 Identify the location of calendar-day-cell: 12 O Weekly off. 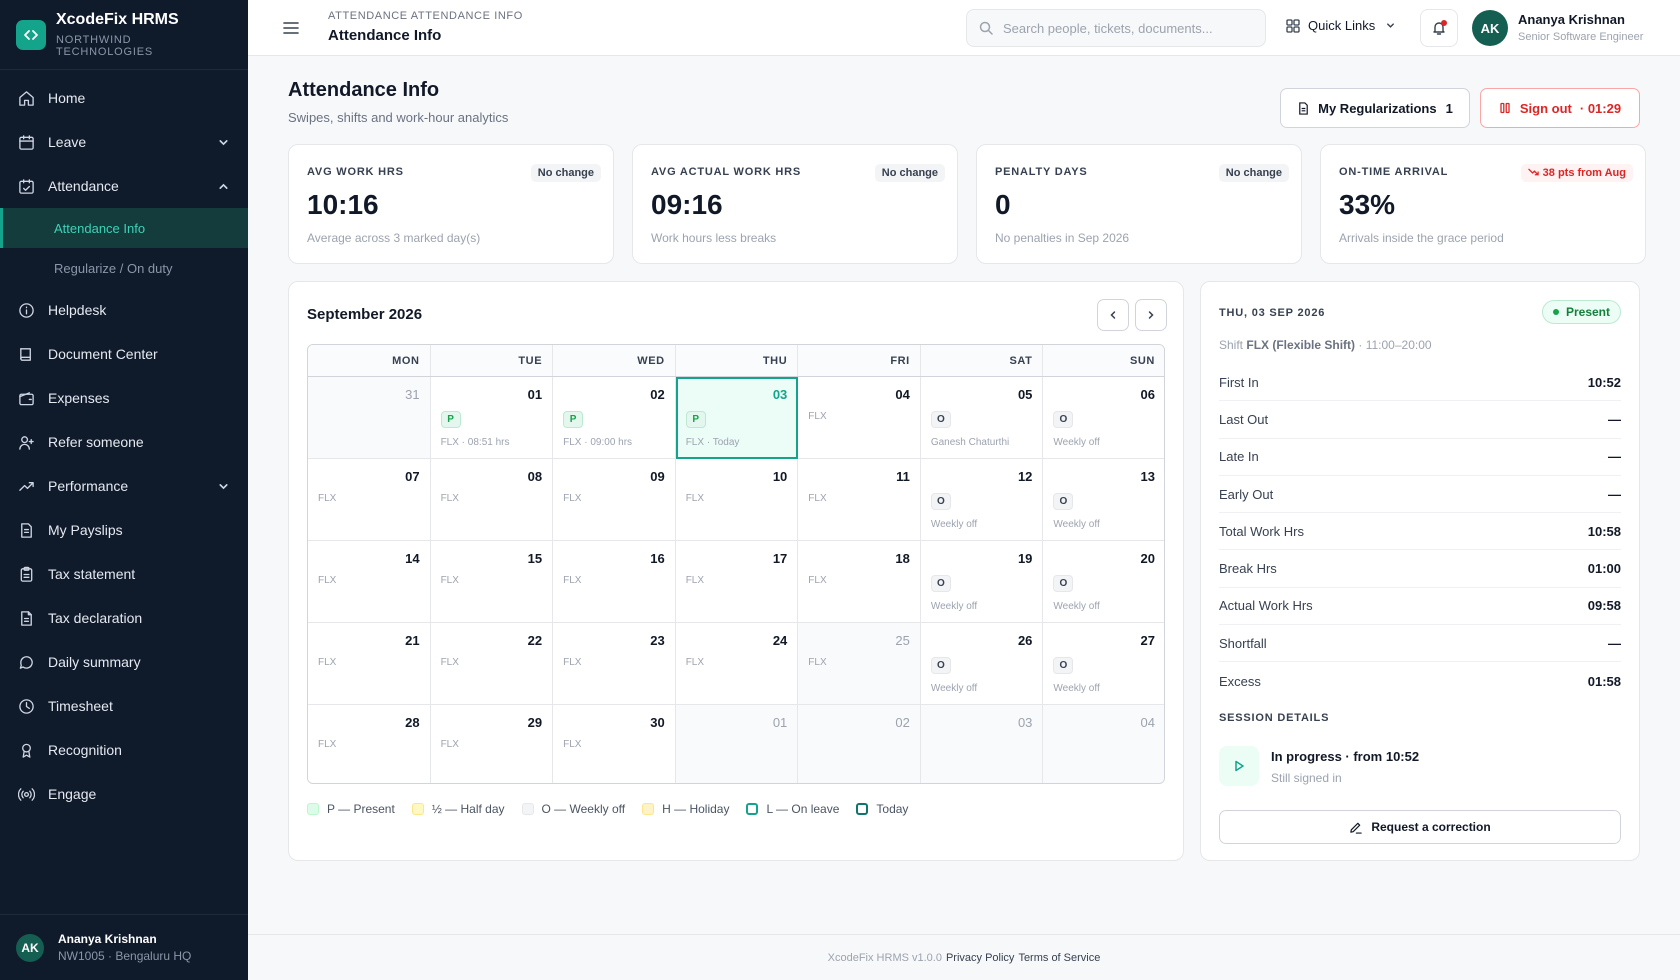
(982, 500).